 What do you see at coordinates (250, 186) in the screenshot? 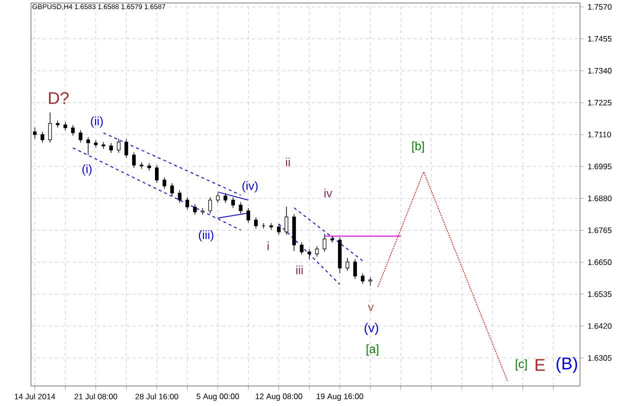
I see `annotation: (iv)` at bounding box center [250, 186].